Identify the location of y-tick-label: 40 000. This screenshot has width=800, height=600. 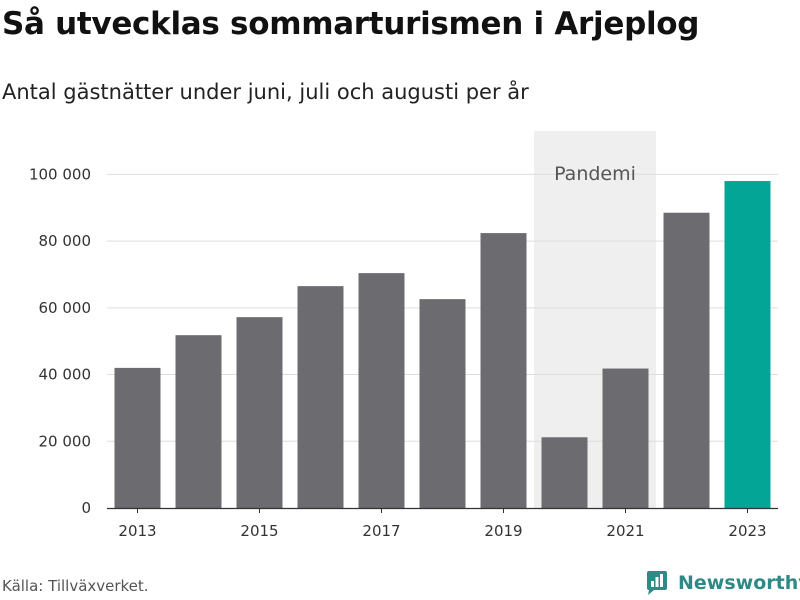
(65, 375).